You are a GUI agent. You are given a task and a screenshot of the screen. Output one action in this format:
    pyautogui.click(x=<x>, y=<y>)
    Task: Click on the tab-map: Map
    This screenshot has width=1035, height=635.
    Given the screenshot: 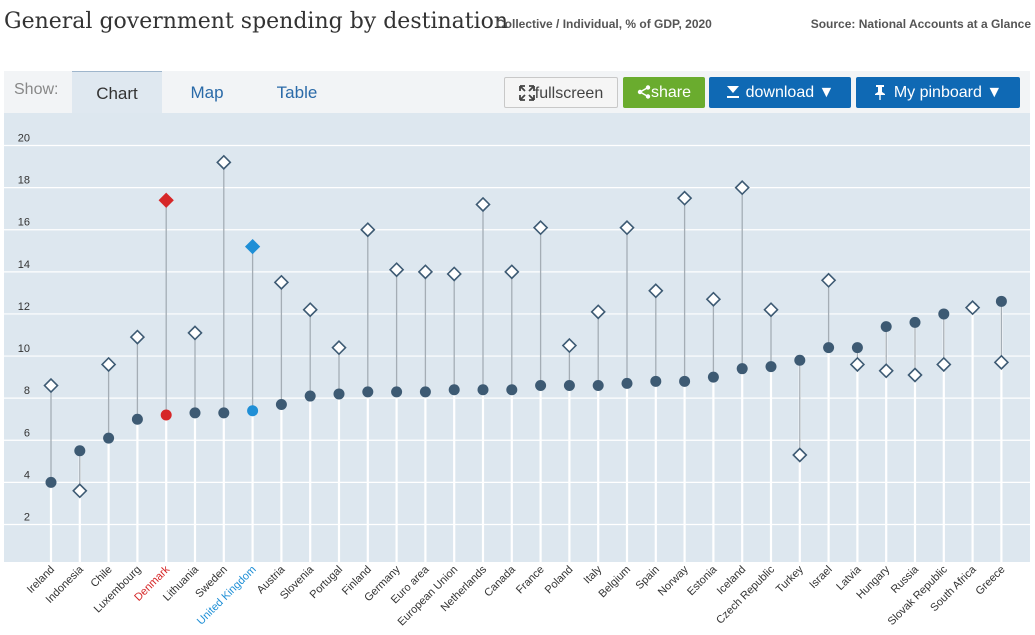 What is the action you would take?
    pyautogui.click(x=207, y=92)
    